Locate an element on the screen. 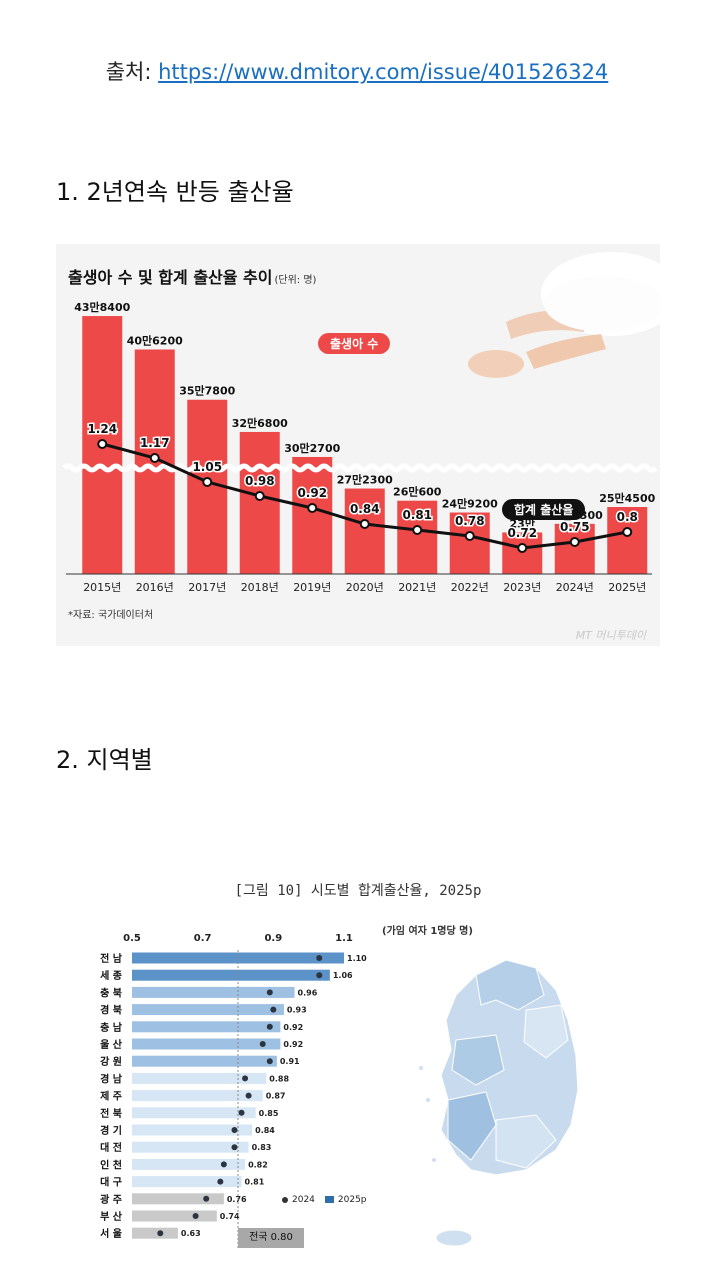 The height and width of the screenshot is (1273, 714). tfr-value-label: 0.8 is located at coordinates (627, 517).